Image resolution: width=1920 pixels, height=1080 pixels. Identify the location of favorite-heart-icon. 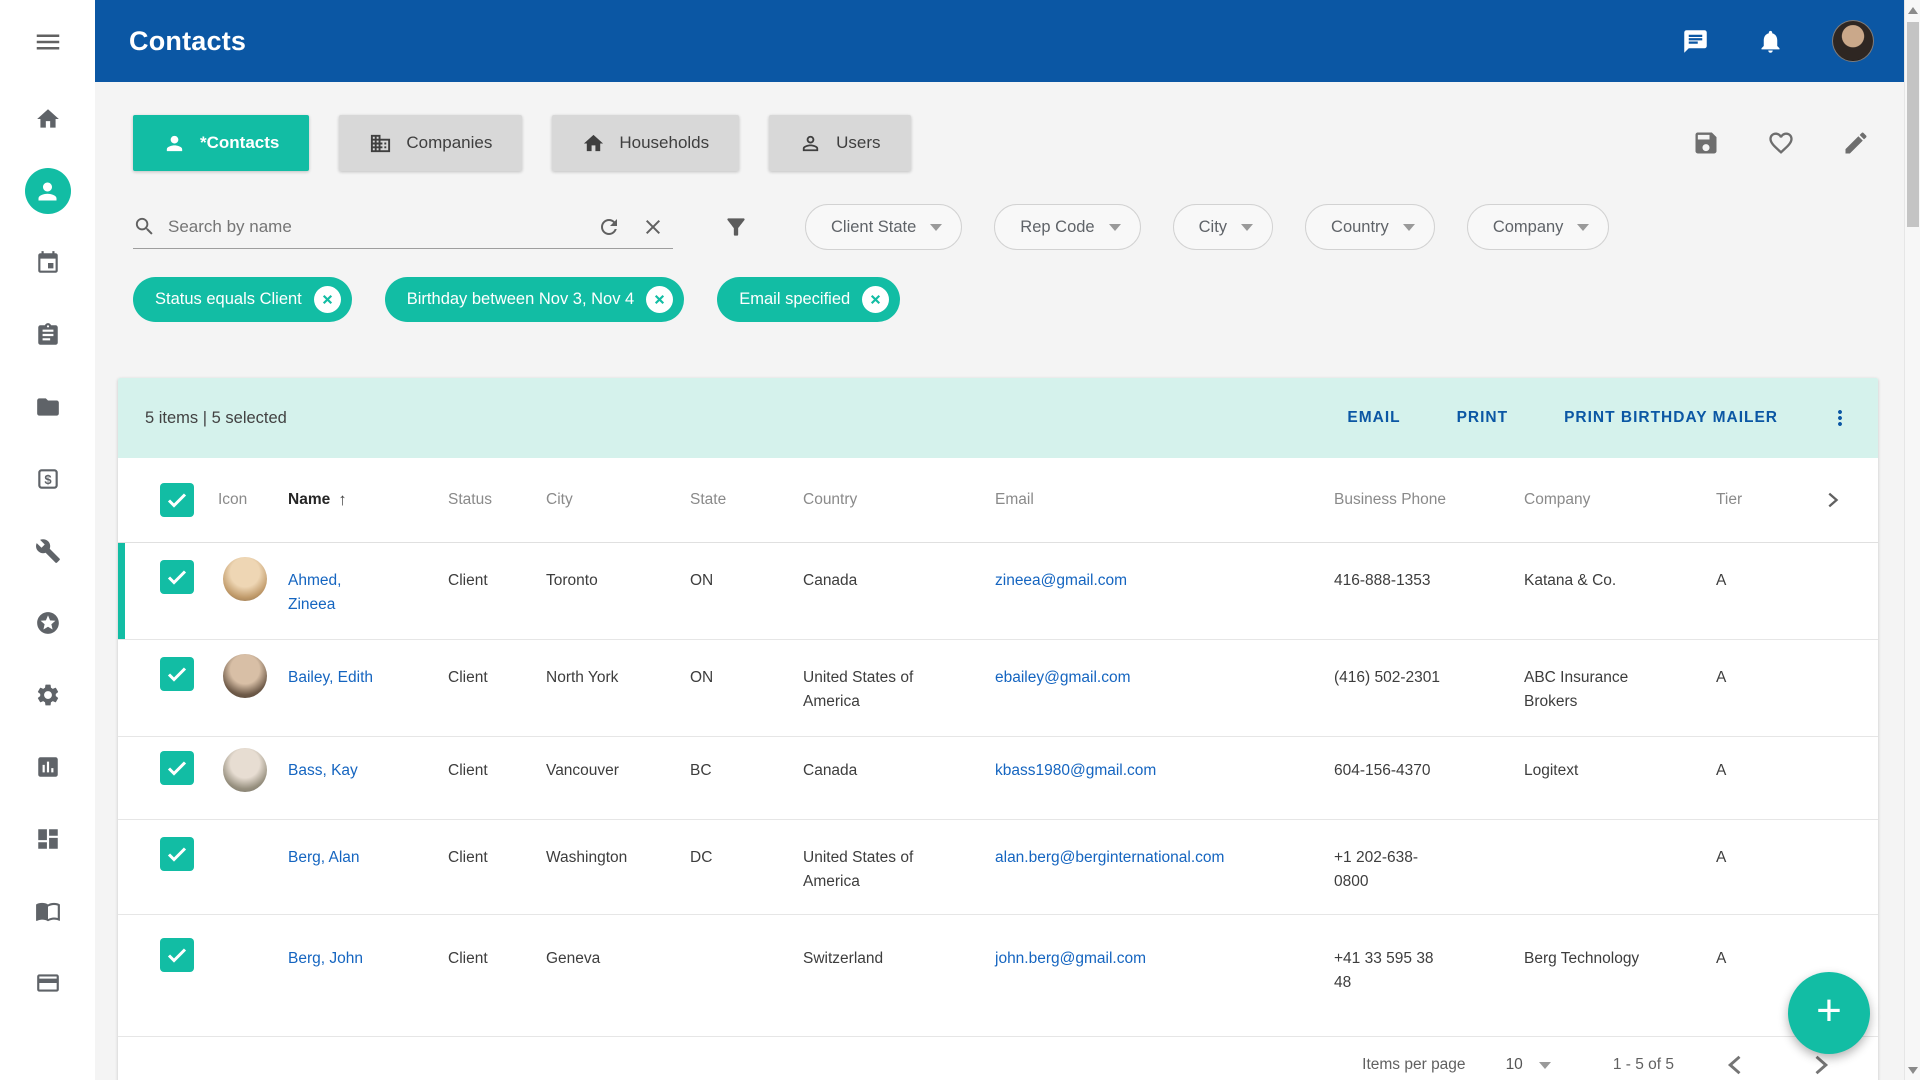
(1781, 143).